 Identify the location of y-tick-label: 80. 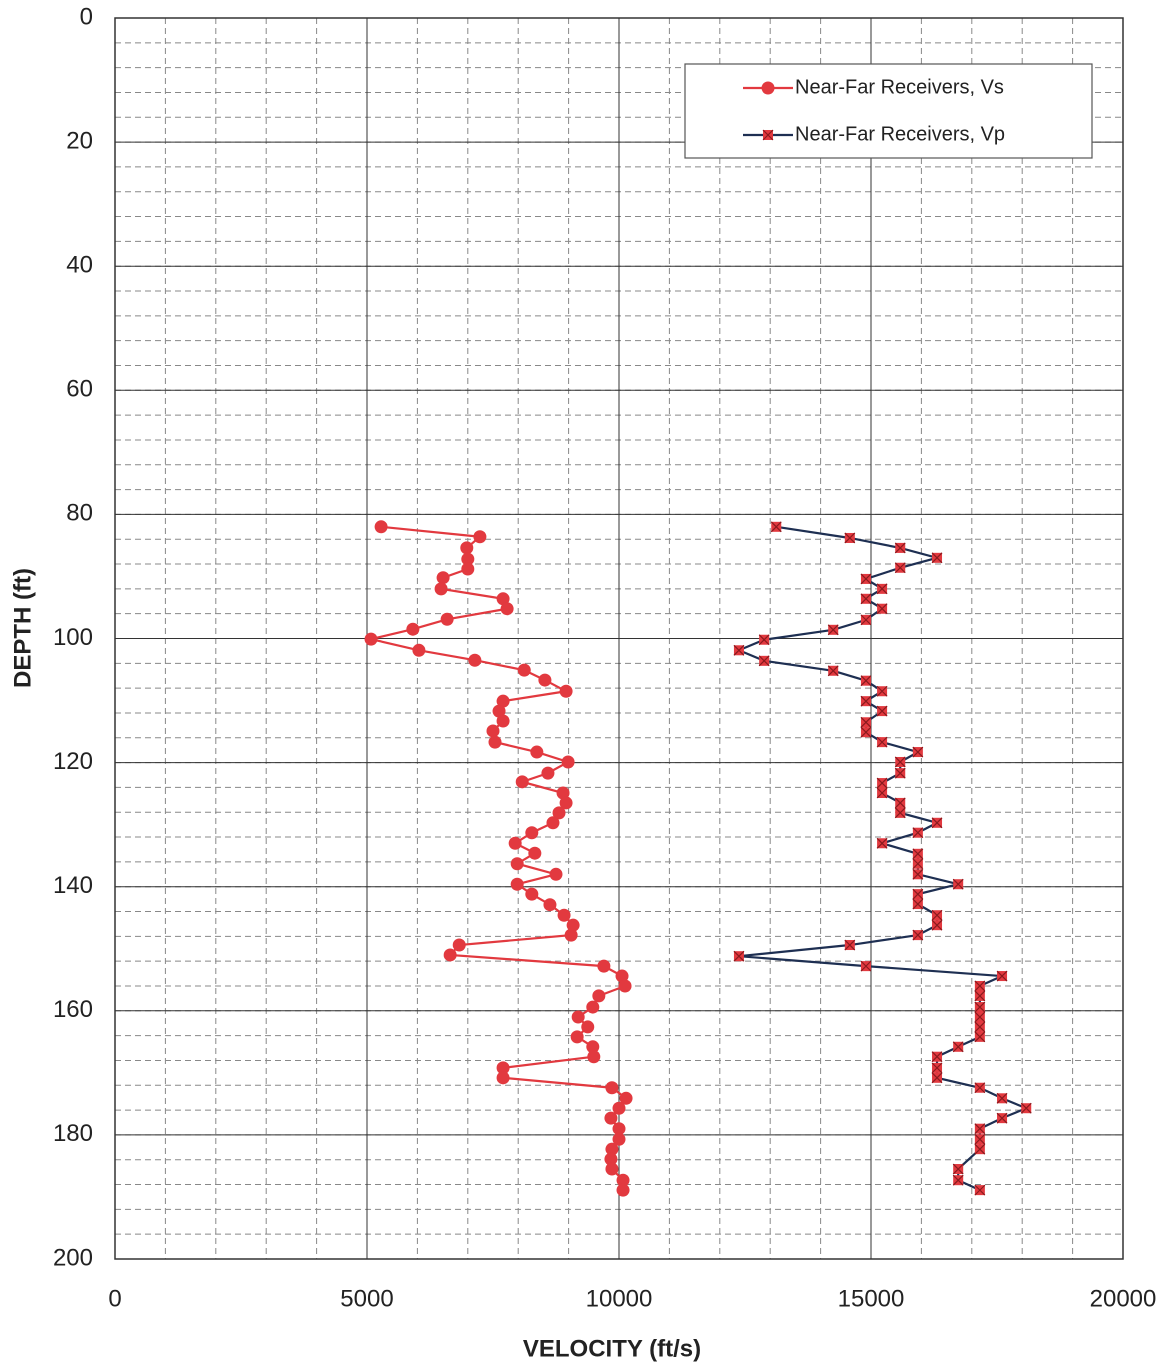
(79, 513).